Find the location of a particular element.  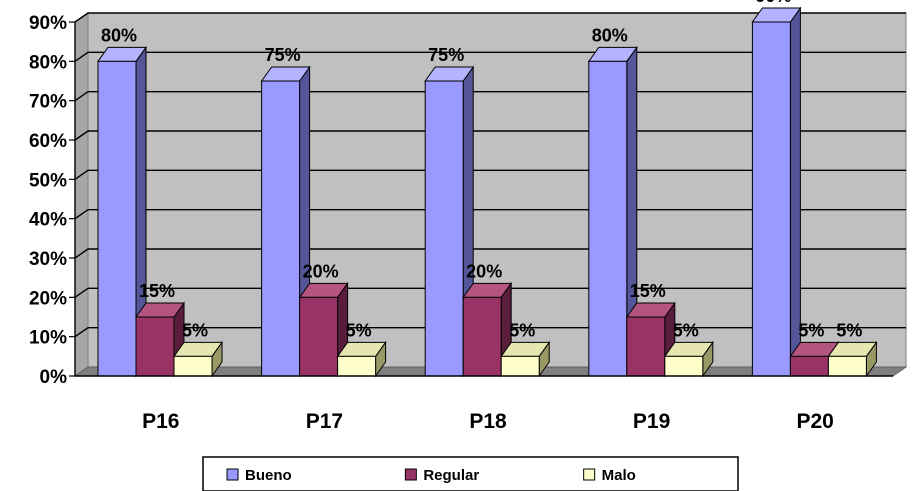

y-tick-label: 90% is located at coordinates (48, 23).